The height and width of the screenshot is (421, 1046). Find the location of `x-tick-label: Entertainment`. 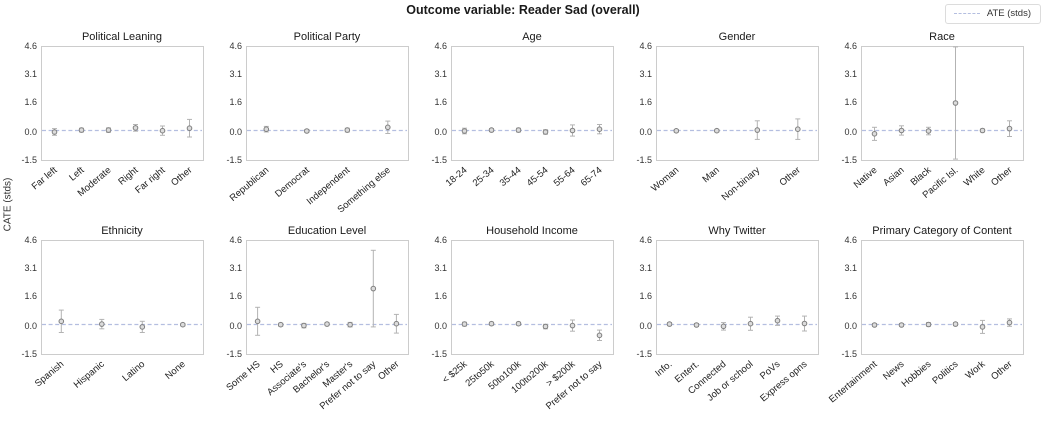

x-tick-label: Entertainment is located at coordinates (853, 382).